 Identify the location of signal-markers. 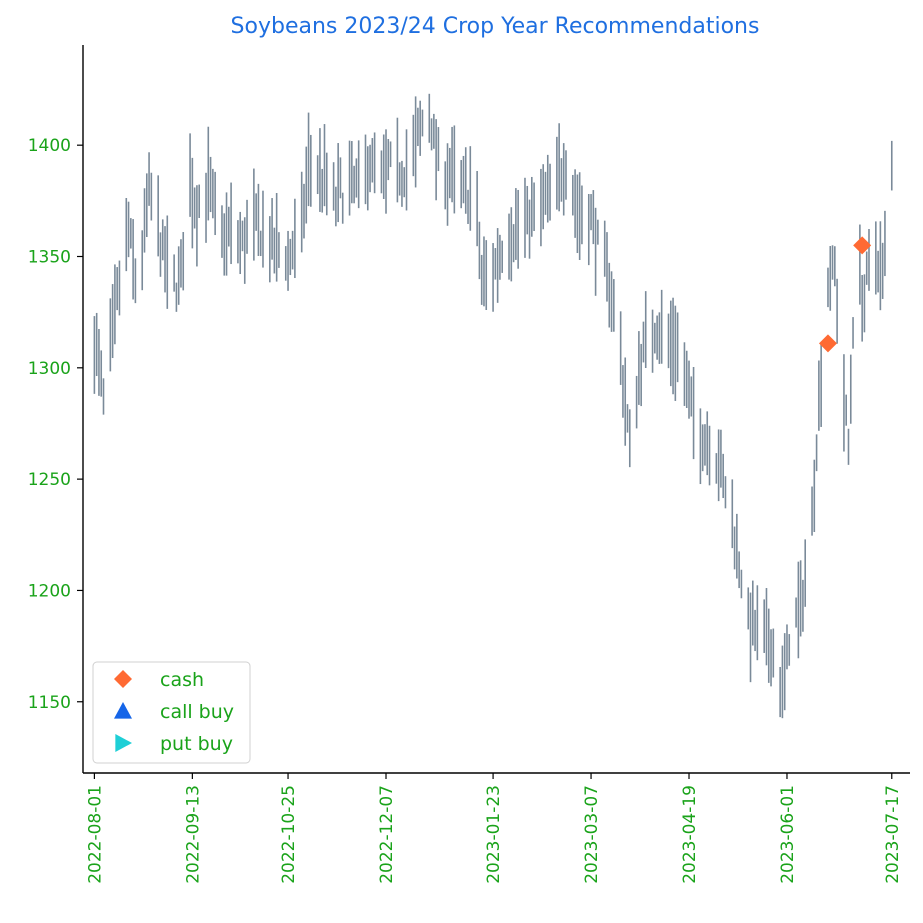
(845, 294).